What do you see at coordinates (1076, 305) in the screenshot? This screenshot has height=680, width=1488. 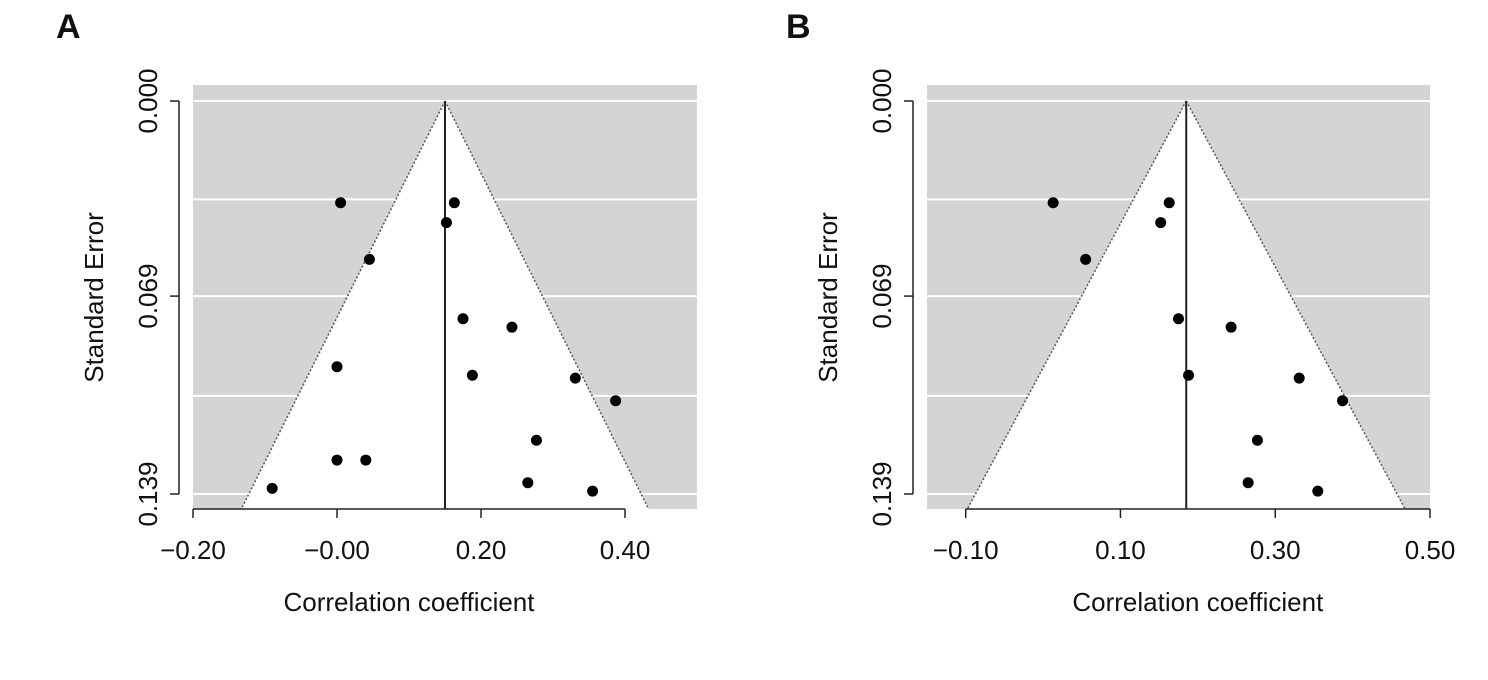 I see `funnel-left-edge` at bounding box center [1076, 305].